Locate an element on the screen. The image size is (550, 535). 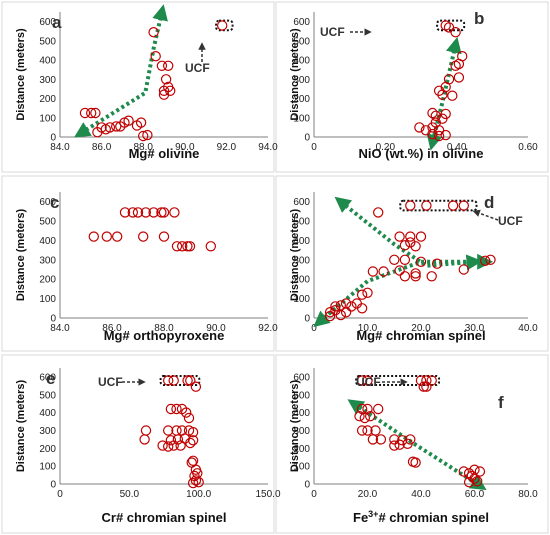
x-axis-label: Mg# olivine is located at coordinates (164, 153).